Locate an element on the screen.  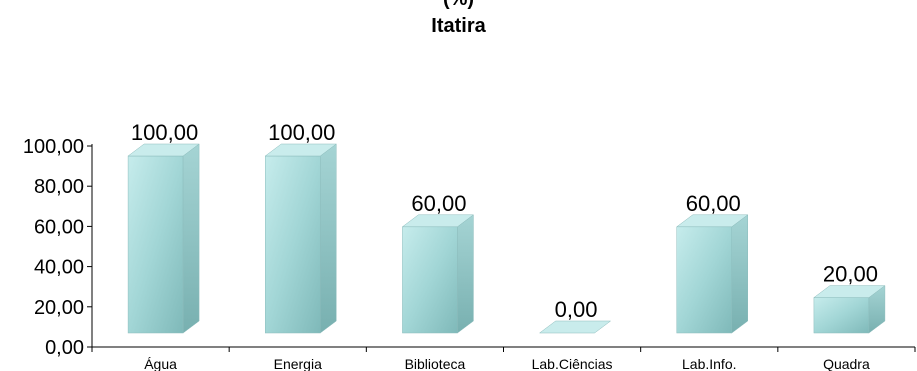
y-tick-label: 40,00 is located at coordinates (59, 268).